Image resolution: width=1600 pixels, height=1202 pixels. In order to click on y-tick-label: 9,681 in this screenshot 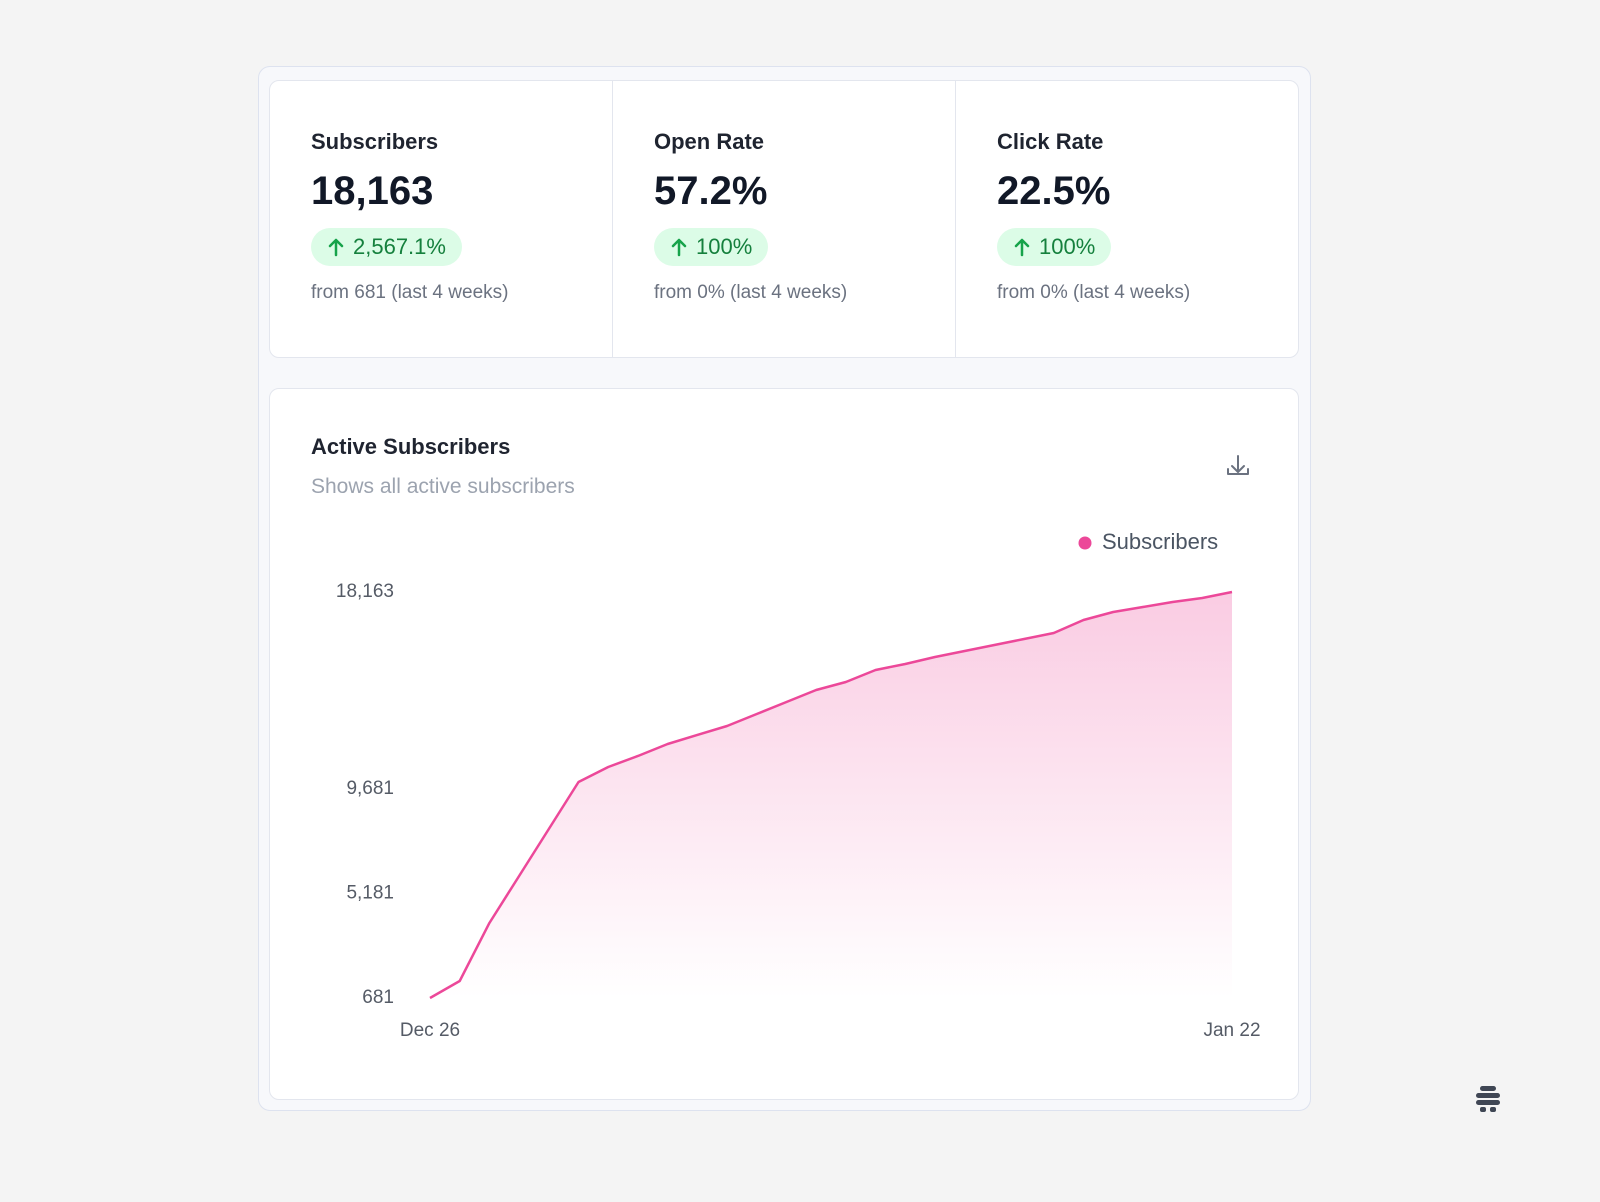, I will do `click(370, 788)`.